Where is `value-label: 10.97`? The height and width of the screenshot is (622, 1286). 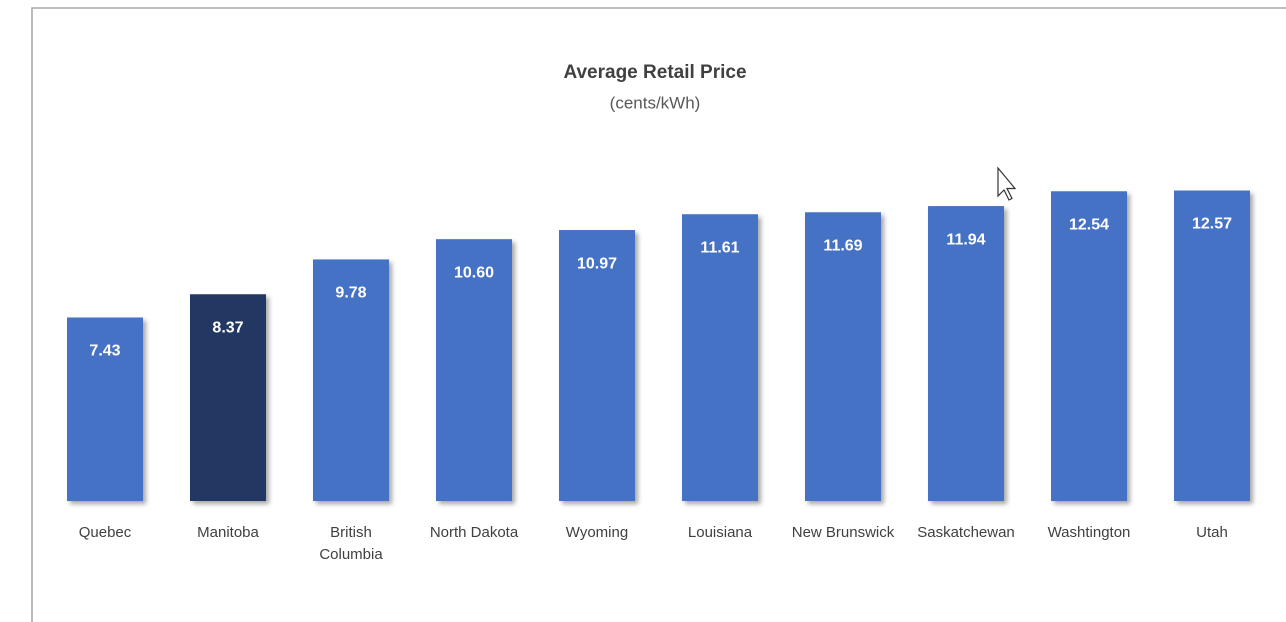 value-label: 10.97 is located at coordinates (597, 263).